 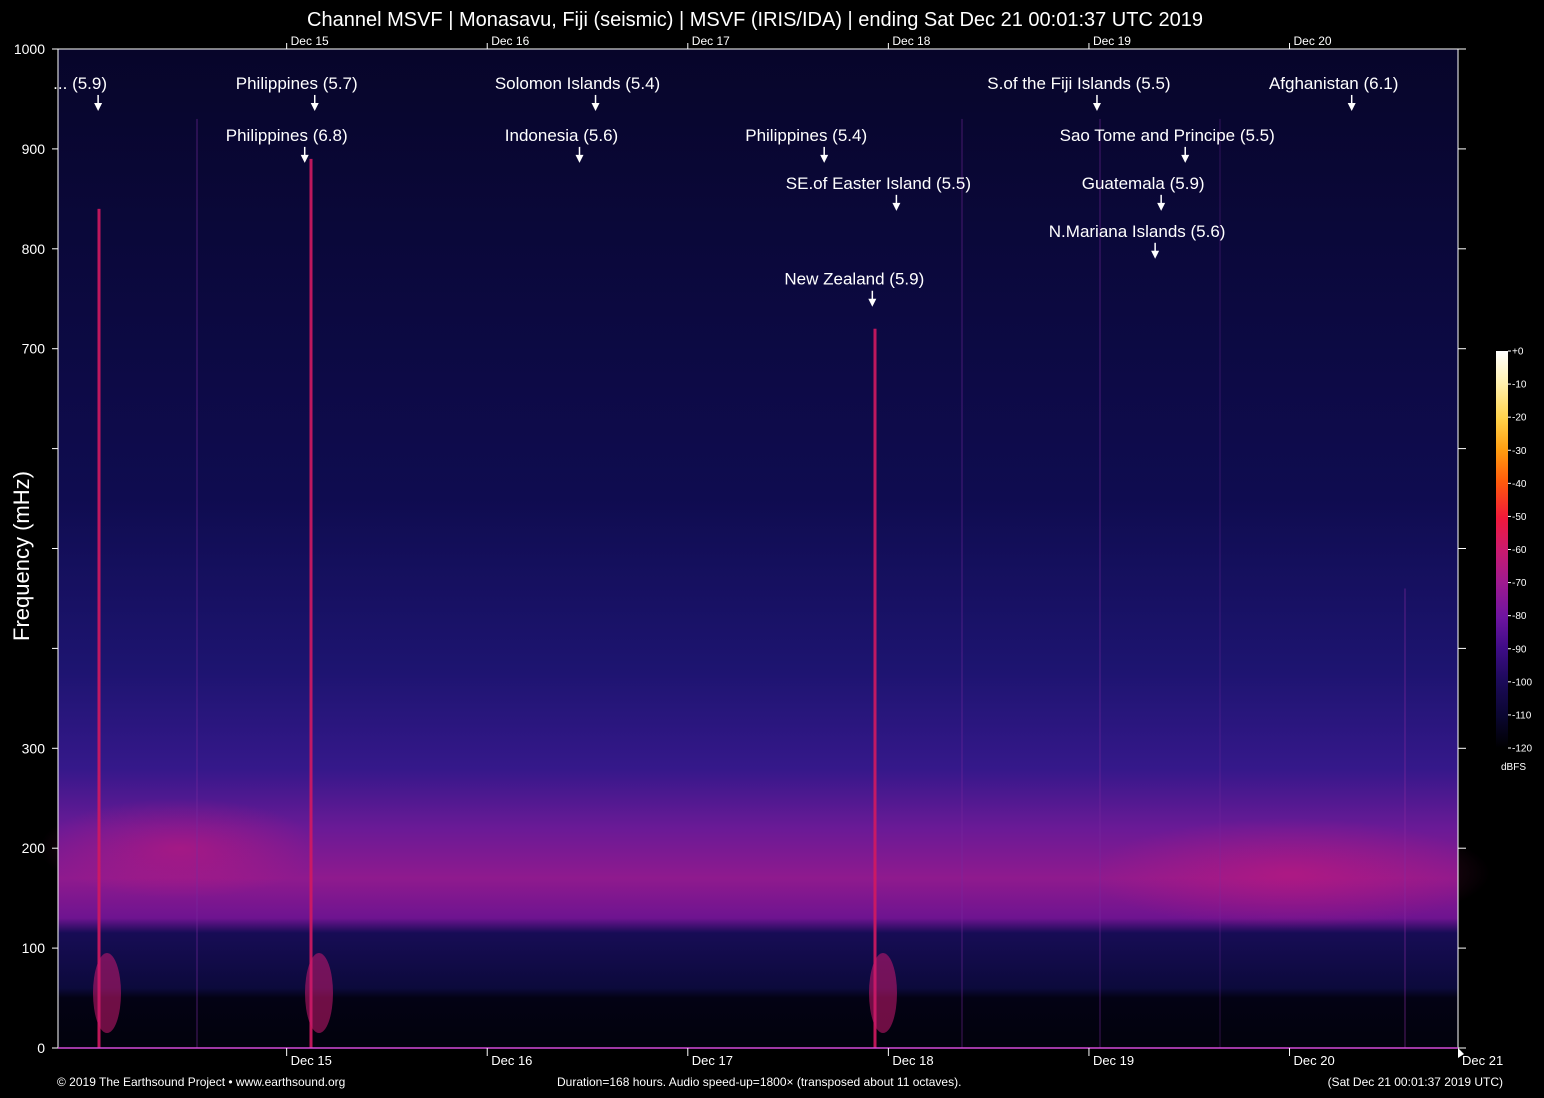 What do you see at coordinates (1112, 41) in the screenshot?
I see `x-tick-label-top: Dec 19` at bounding box center [1112, 41].